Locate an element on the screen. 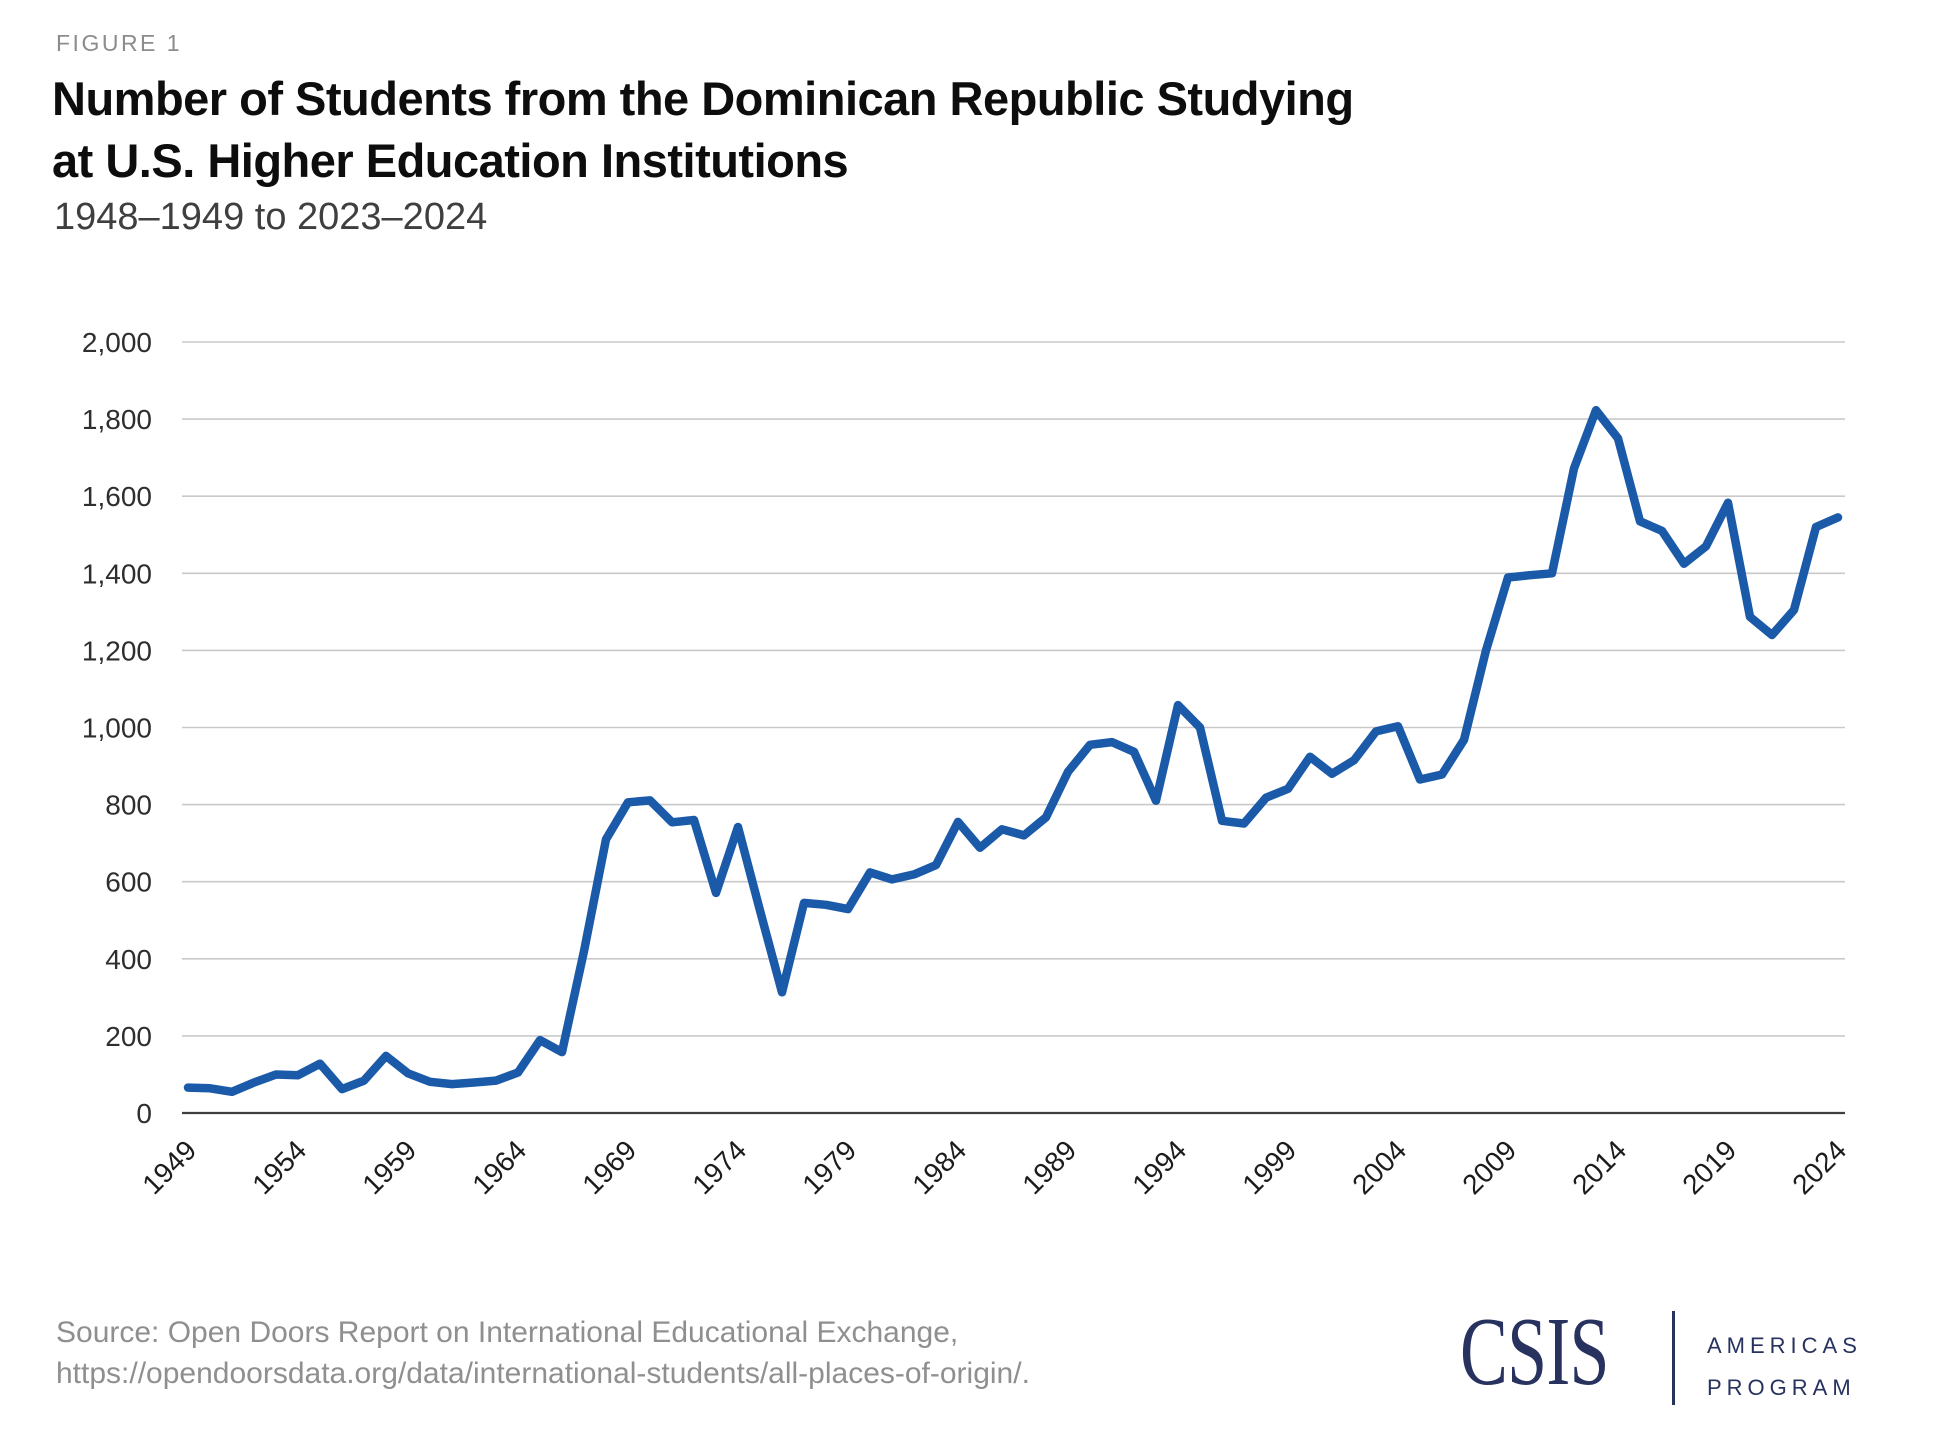 The width and height of the screenshot is (1950, 1449). y-axis-label: 800 is located at coordinates (128, 805).